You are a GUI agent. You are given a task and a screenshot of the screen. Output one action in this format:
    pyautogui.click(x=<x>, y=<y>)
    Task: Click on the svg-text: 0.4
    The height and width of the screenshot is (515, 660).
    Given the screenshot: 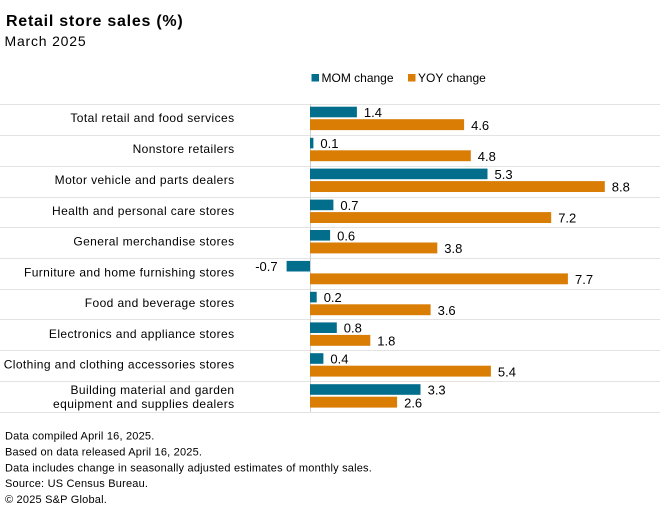 What is the action you would take?
    pyautogui.click(x=339, y=359)
    